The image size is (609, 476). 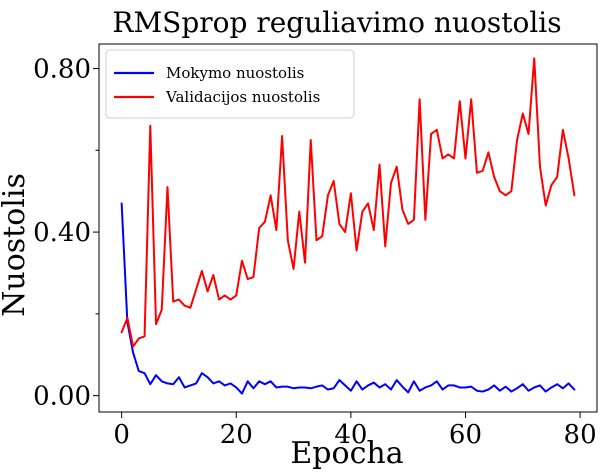 What do you see at coordinates (465, 435) in the screenshot?
I see `x-tick-label: 60` at bounding box center [465, 435].